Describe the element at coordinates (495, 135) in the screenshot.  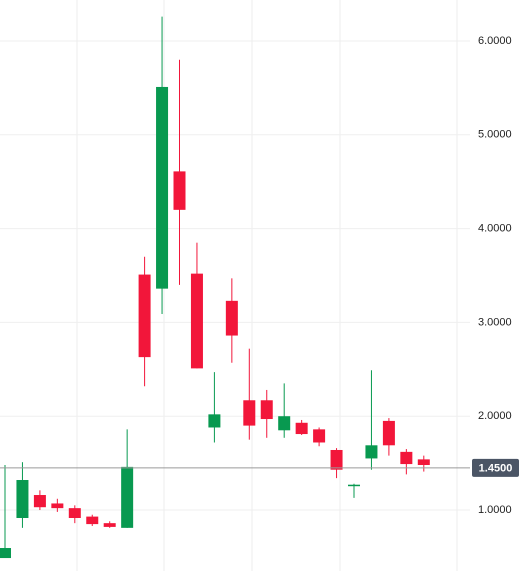
I see `y-tick-label: 5.0000` at that location.